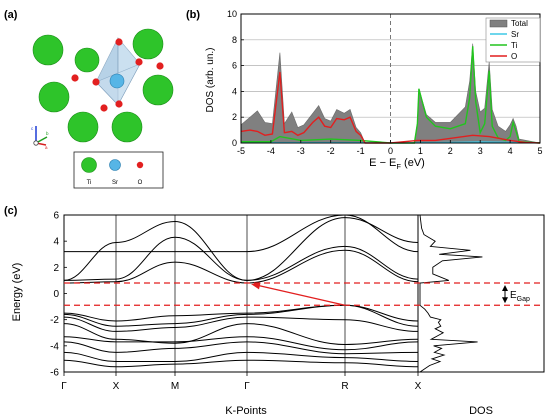 The width and height of the screenshot is (550, 419). Describe the element at coordinates (344, 386) in the screenshot. I see `kpoint-label: R` at that location.